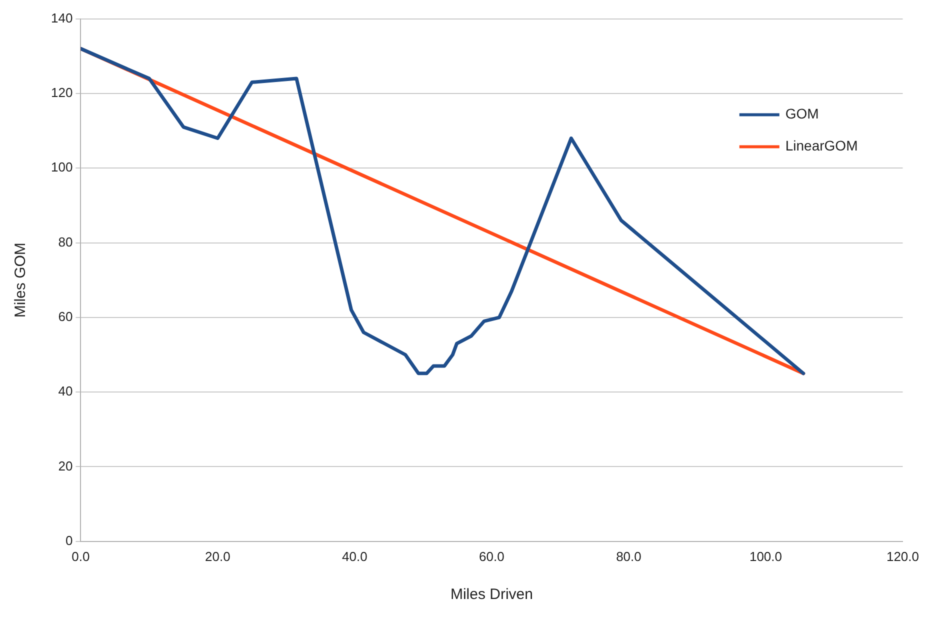 This screenshot has width=930, height=617. I want to click on y-tick-label: 20, so click(65, 466).